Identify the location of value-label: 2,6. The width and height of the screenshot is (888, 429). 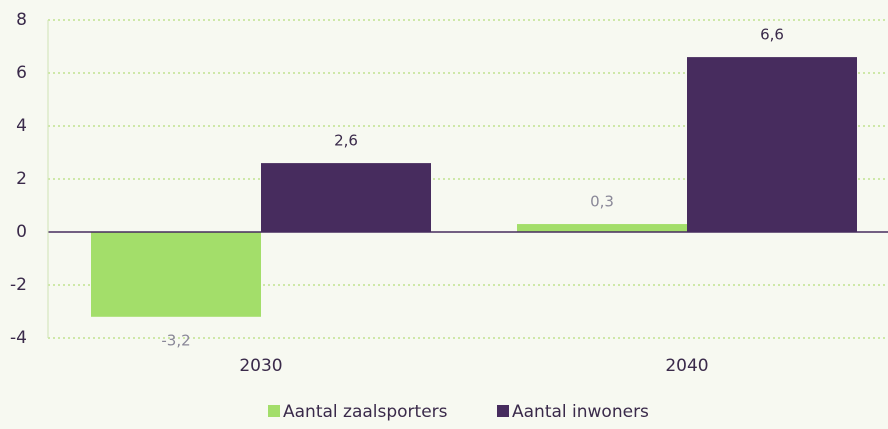
(346, 141).